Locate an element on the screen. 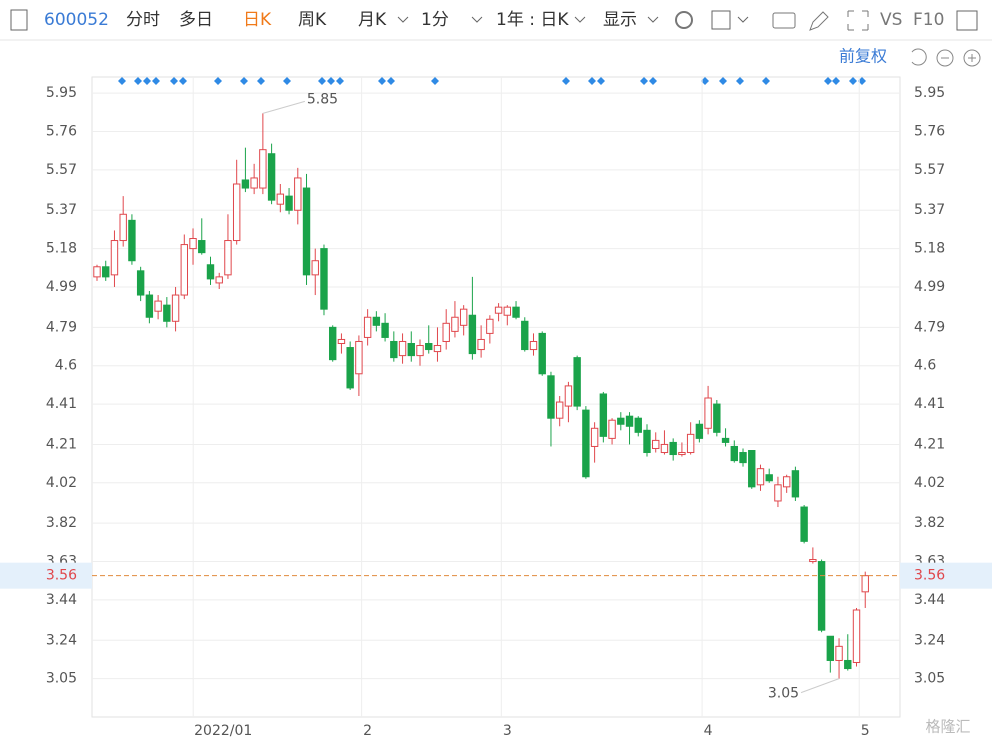  sidebar-toggle is located at coordinates (19, 20).